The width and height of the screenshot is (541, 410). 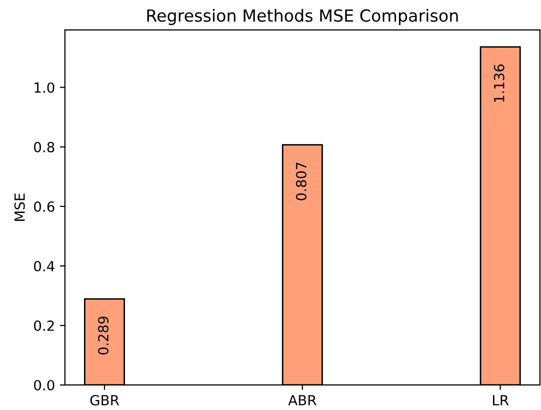 I want to click on data-label: 1.136, so click(x=499, y=83).